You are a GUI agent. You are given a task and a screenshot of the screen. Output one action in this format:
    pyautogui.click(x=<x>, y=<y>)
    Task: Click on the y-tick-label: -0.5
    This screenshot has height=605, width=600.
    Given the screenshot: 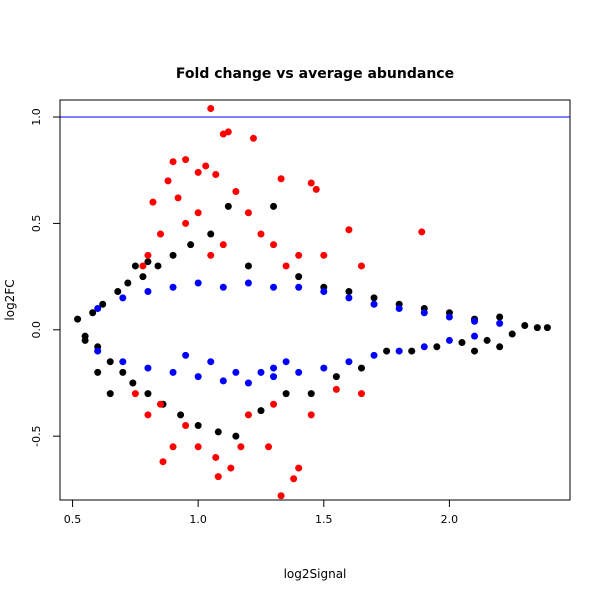 What is the action you would take?
    pyautogui.click(x=36, y=435)
    